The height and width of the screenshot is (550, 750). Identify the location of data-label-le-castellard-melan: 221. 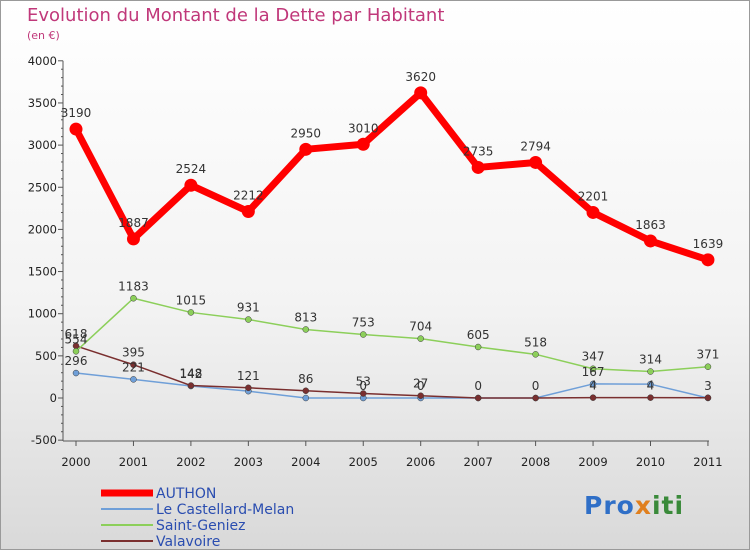
(133, 367).